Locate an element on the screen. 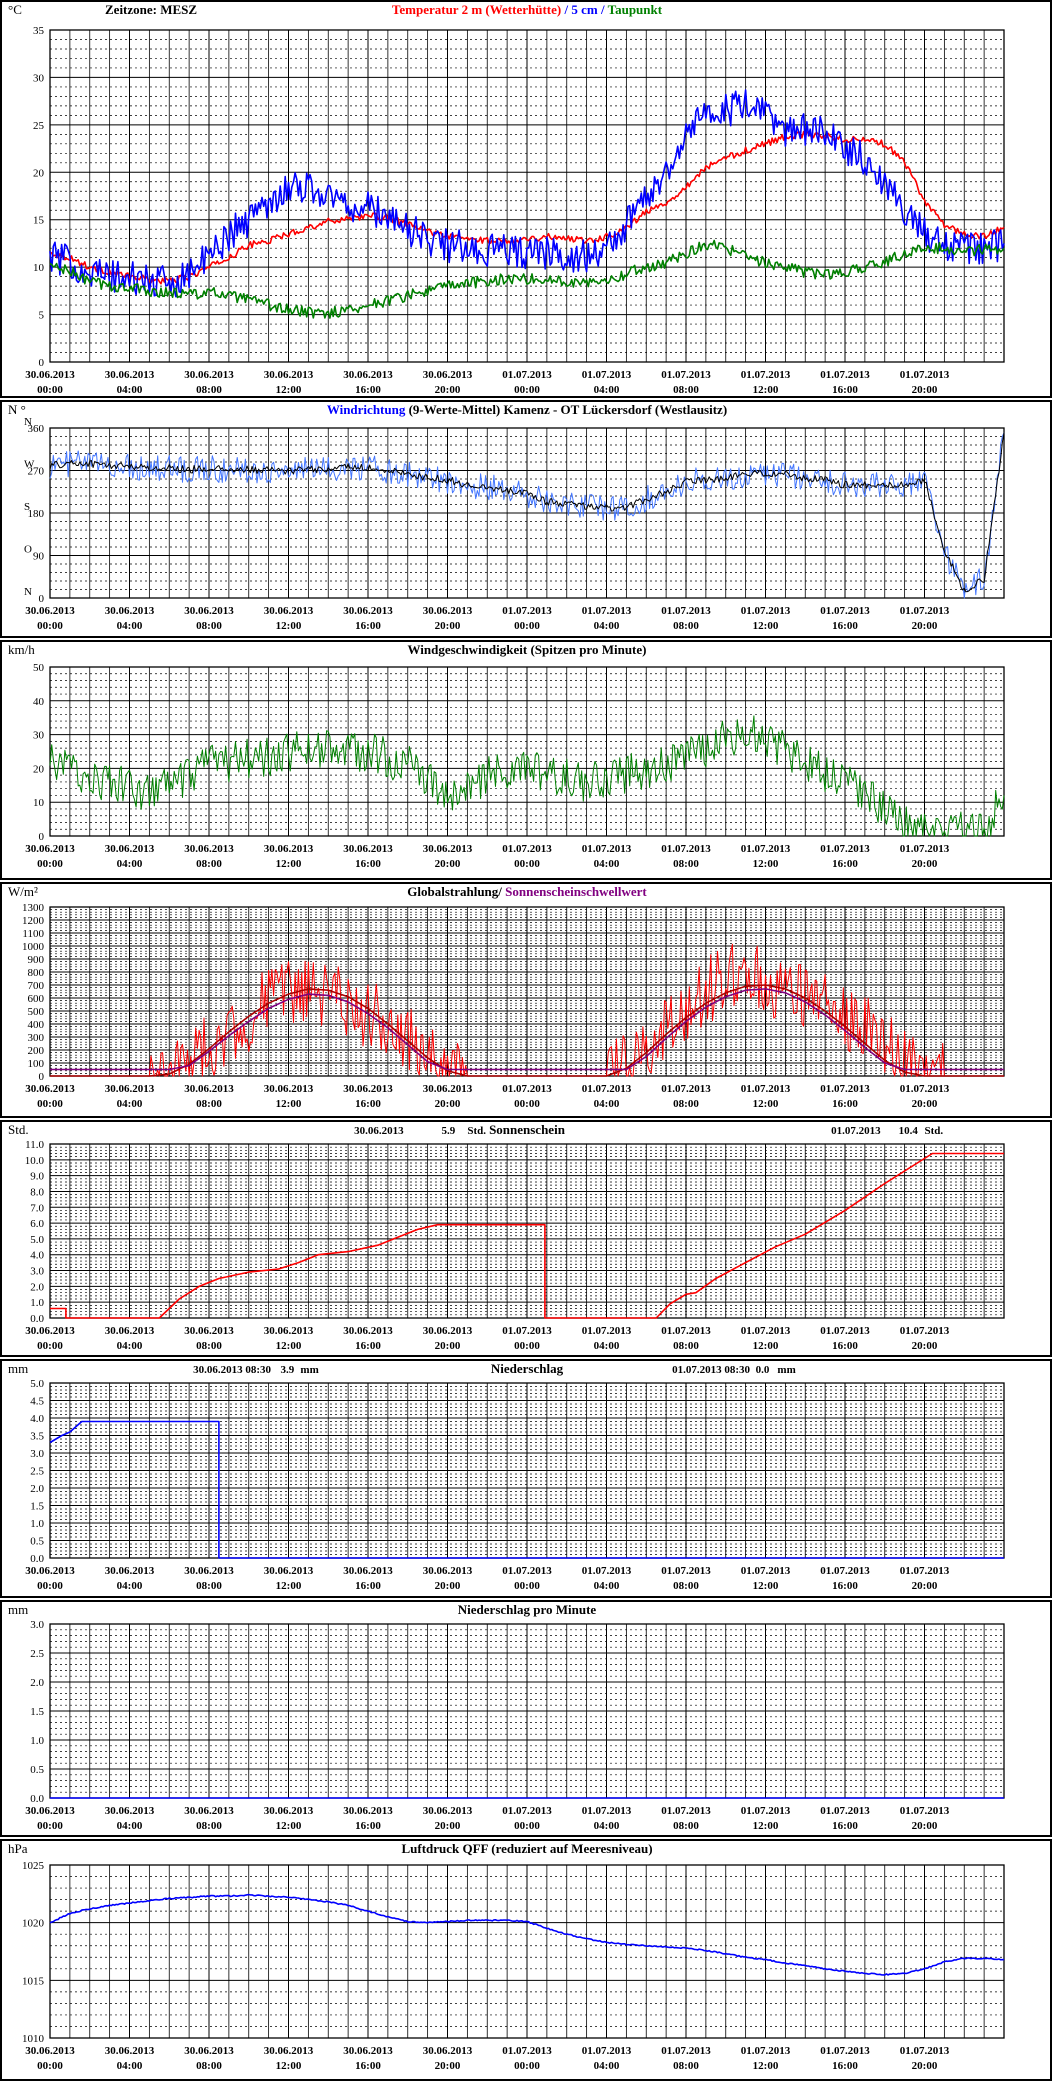 The height and width of the screenshot is (2081, 1052). y-tick-label: 180 is located at coordinates (36, 514).